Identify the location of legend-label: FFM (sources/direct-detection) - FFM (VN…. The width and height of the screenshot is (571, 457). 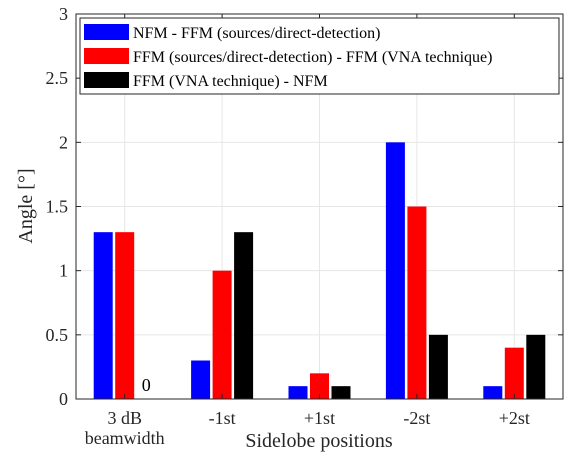
(312, 57).